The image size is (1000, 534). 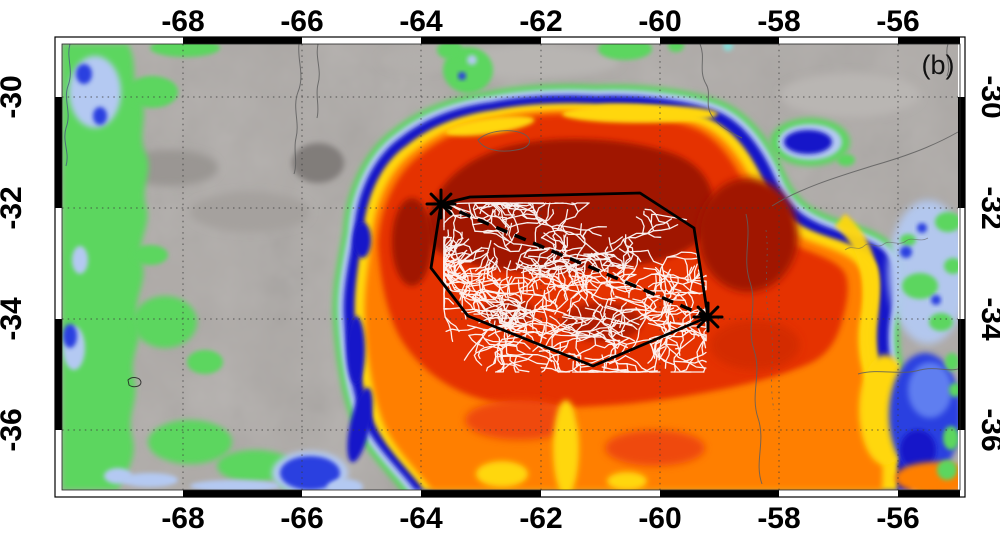 I want to click on overlay-layer, so click(x=574, y=280).